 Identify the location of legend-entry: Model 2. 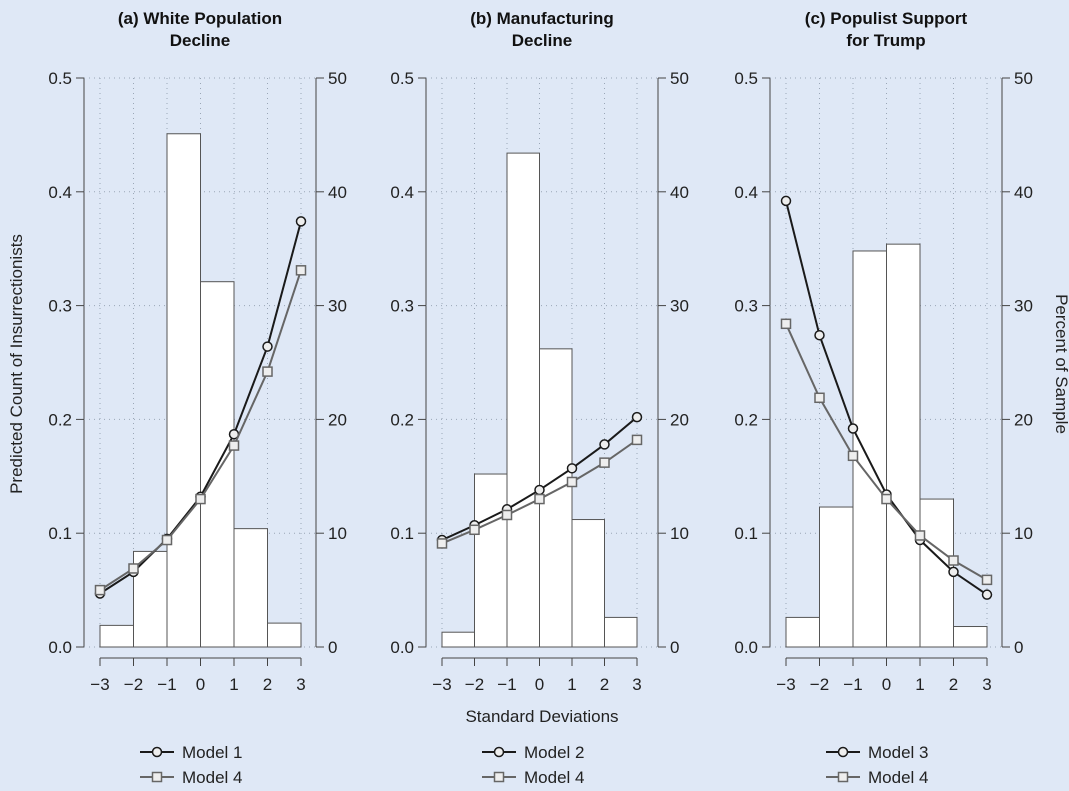
(533, 752).